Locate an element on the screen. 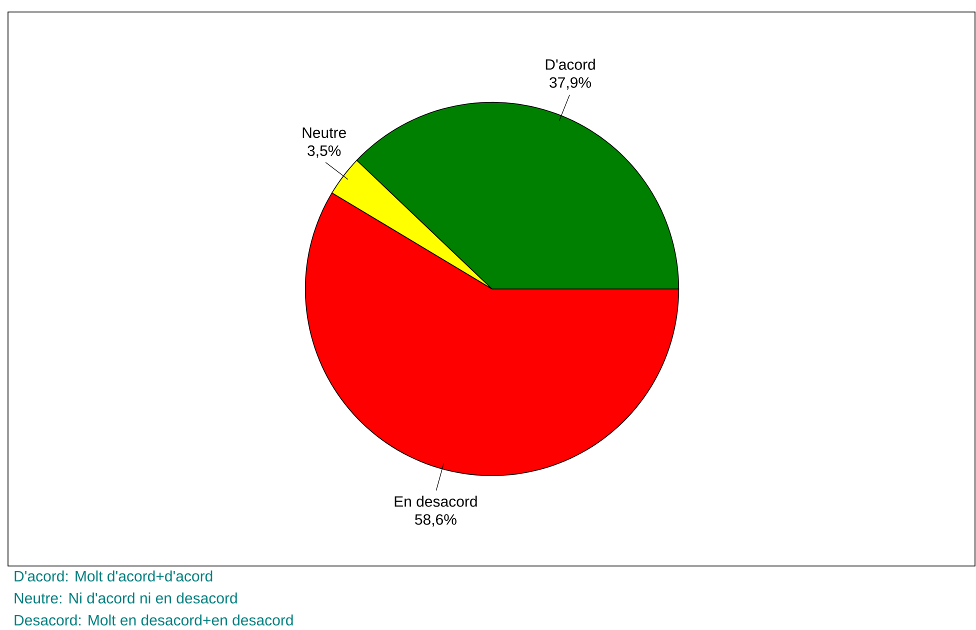 This screenshot has width=976, height=630. text: D'acord: Molt d'acord+d'acord is located at coordinates (113, 576).